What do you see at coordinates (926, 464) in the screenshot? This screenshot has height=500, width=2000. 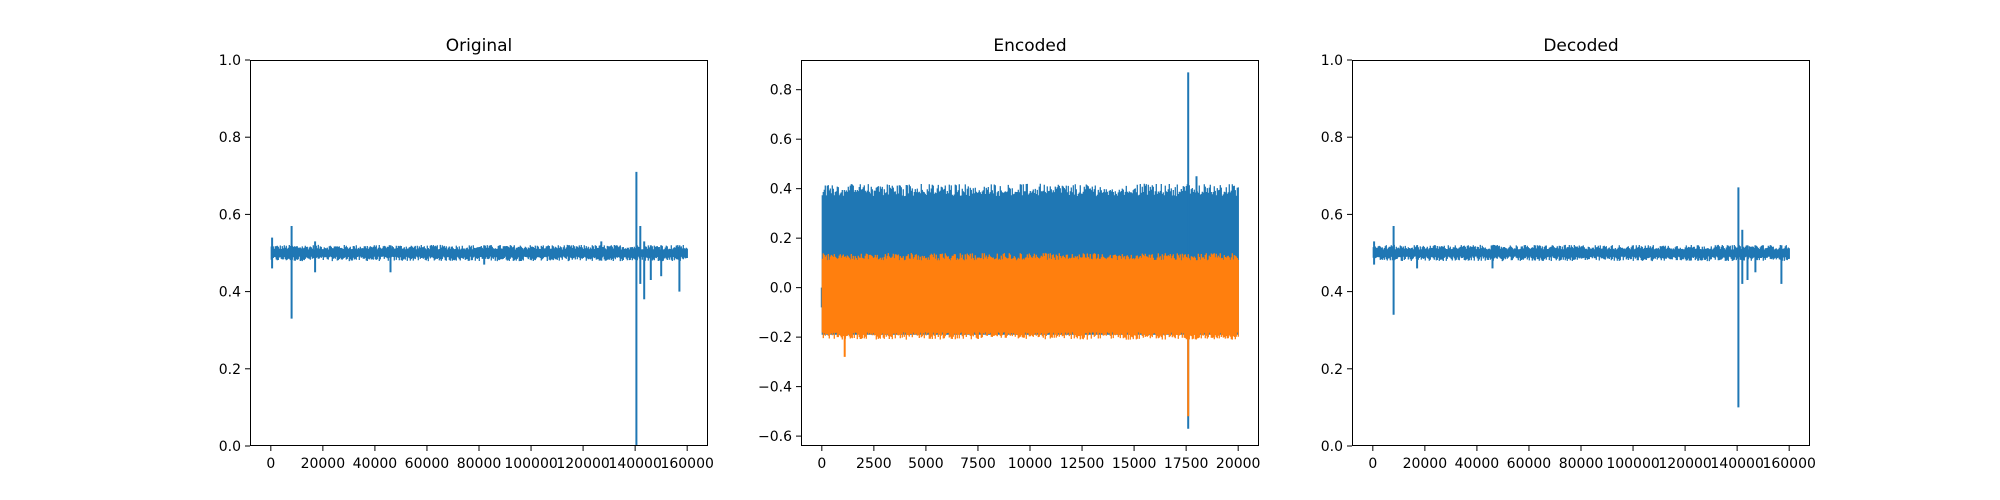 I see `x-tick-label: 5000` at bounding box center [926, 464].